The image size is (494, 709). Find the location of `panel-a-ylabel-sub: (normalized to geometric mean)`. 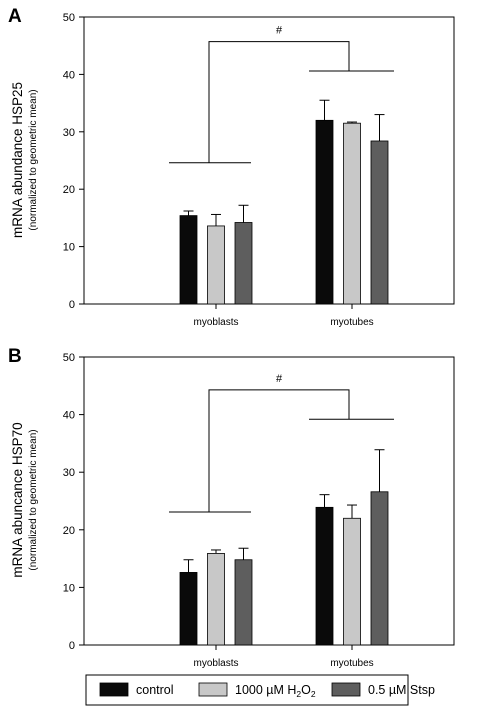

panel-a-ylabel-sub: (normalized to geometric mean) is located at coordinates (33, 159).